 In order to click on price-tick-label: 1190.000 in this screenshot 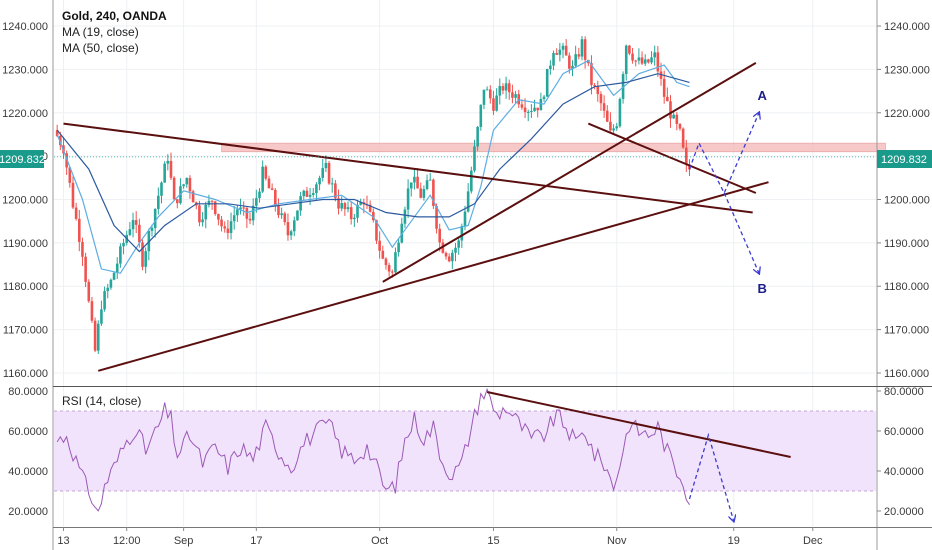, I will do `click(25, 244)`.